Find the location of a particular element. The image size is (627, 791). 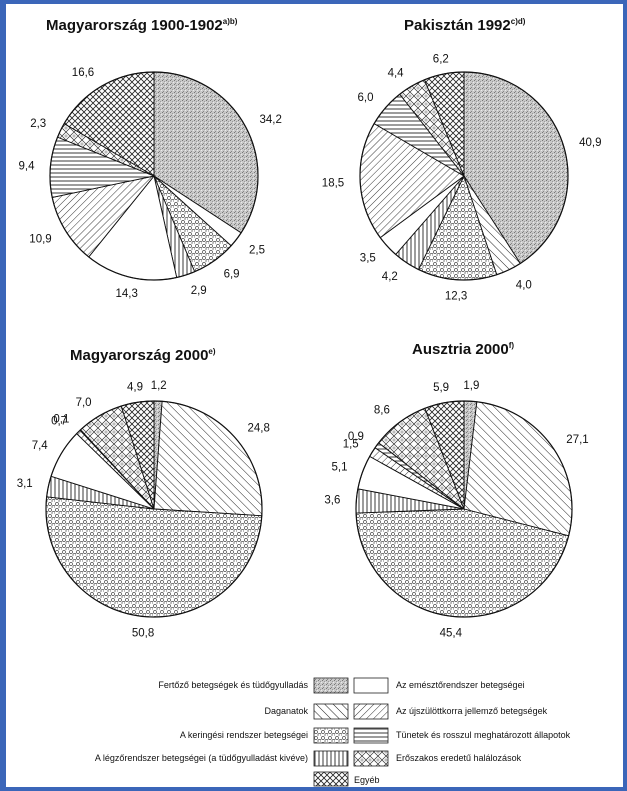

slice-label: 16,6 is located at coordinates (83, 73).